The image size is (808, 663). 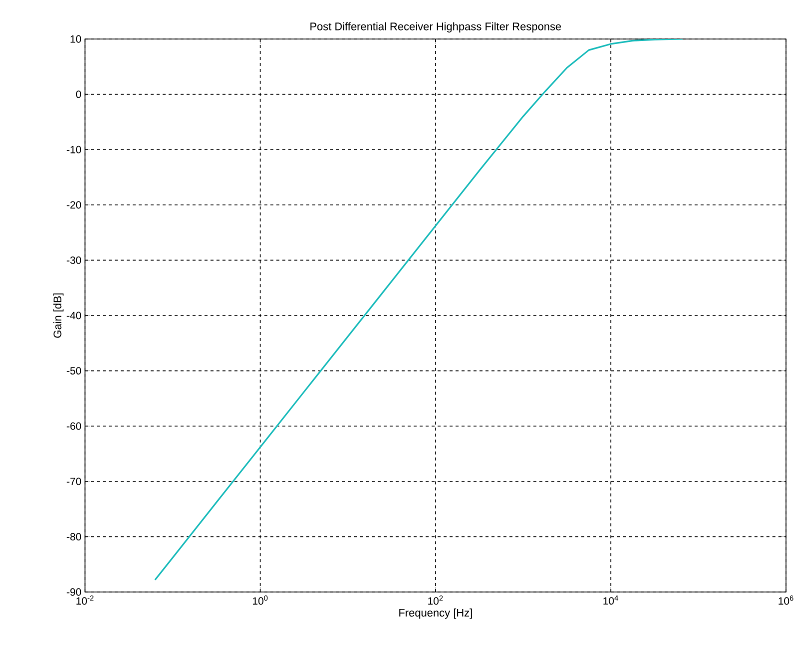 I want to click on x-tick-label: 10$^{-2}$, so click(x=85, y=600).